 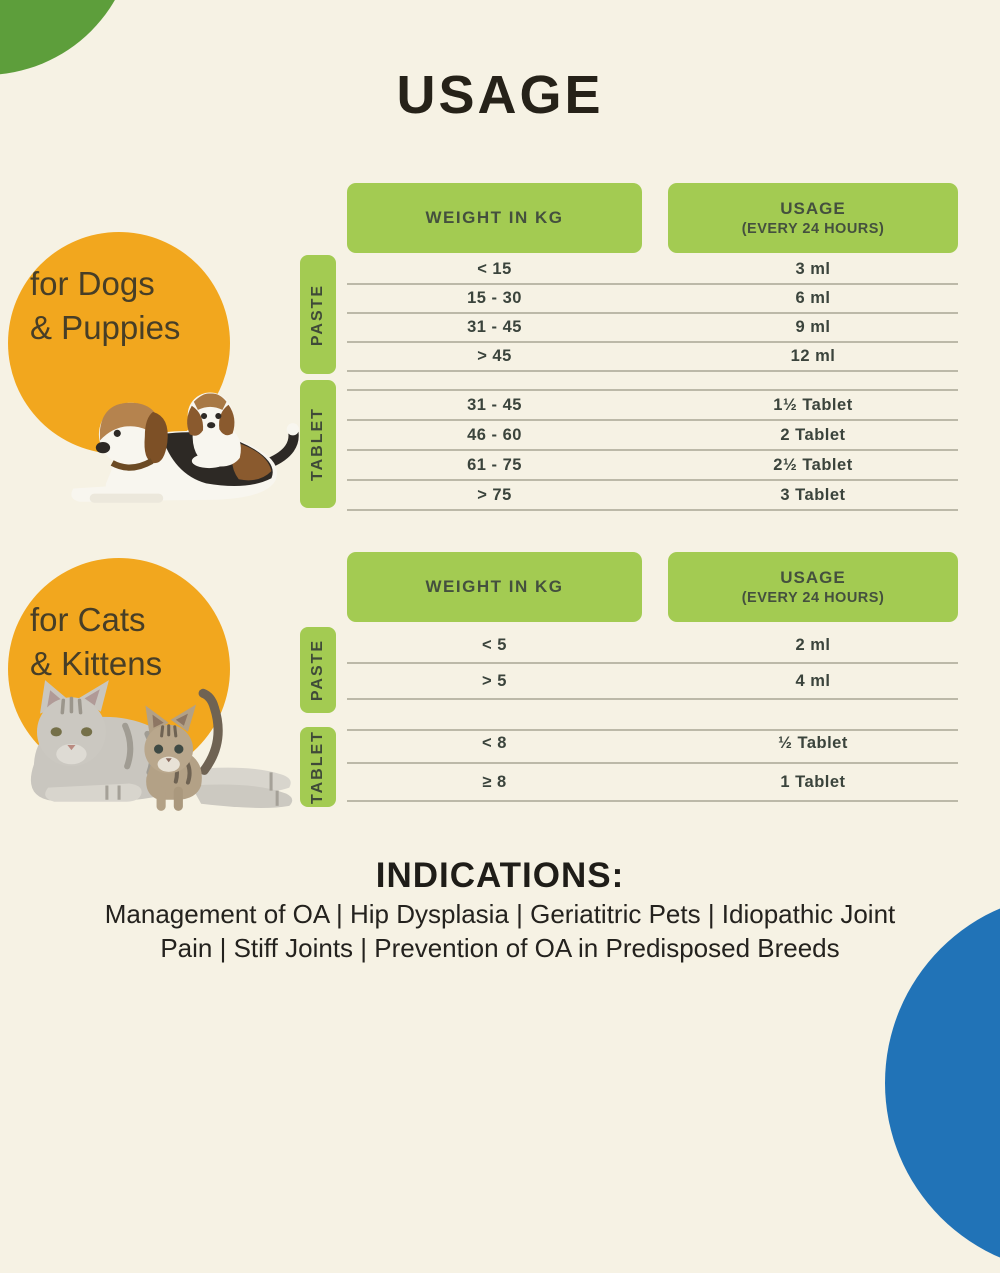 What do you see at coordinates (494, 743) in the screenshot?
I see `weight-value: < 8` at bounding box center [494, 743].